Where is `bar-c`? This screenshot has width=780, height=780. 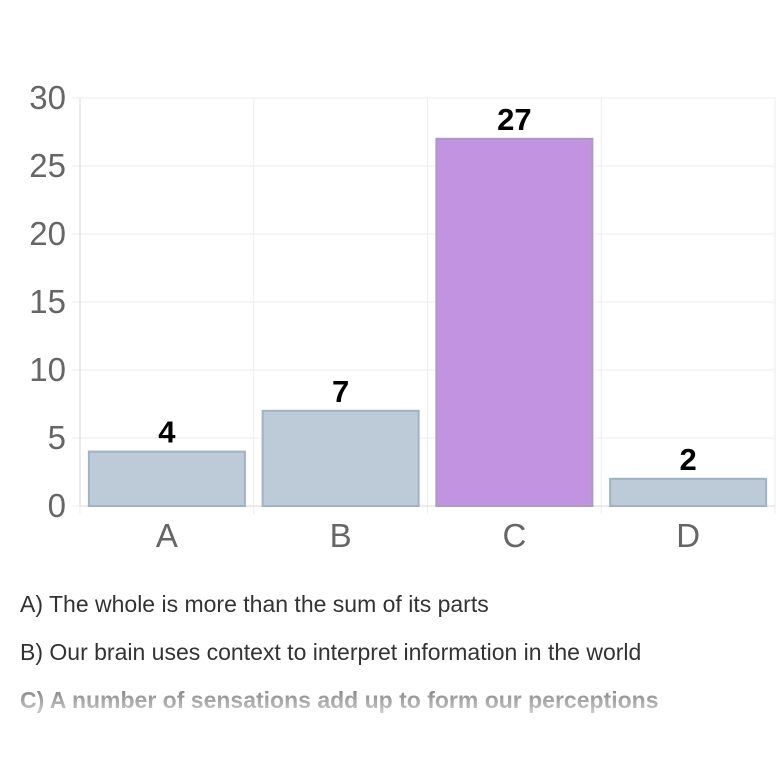 bar-c is located at coordinates (514, 322).